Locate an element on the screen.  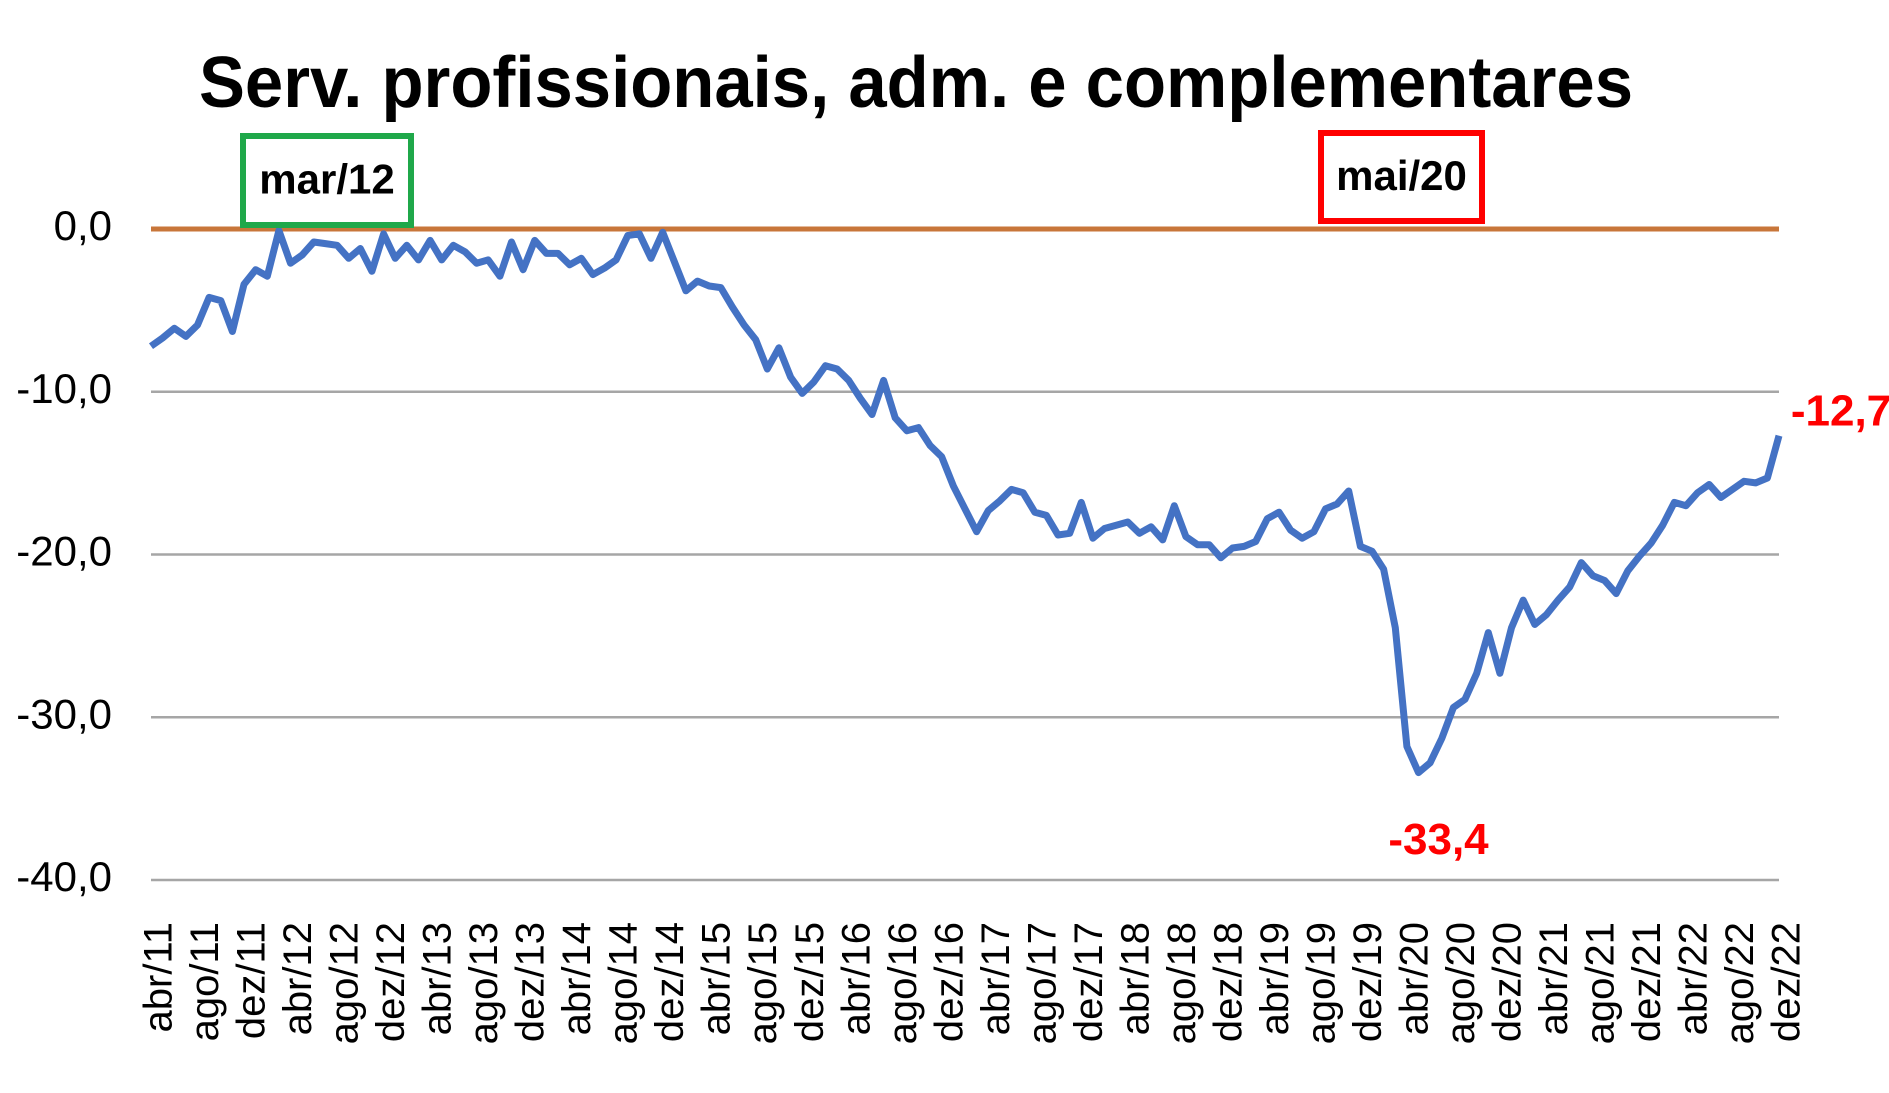
x-tick-label: dez/18 is located at coordinates (1228, 982).